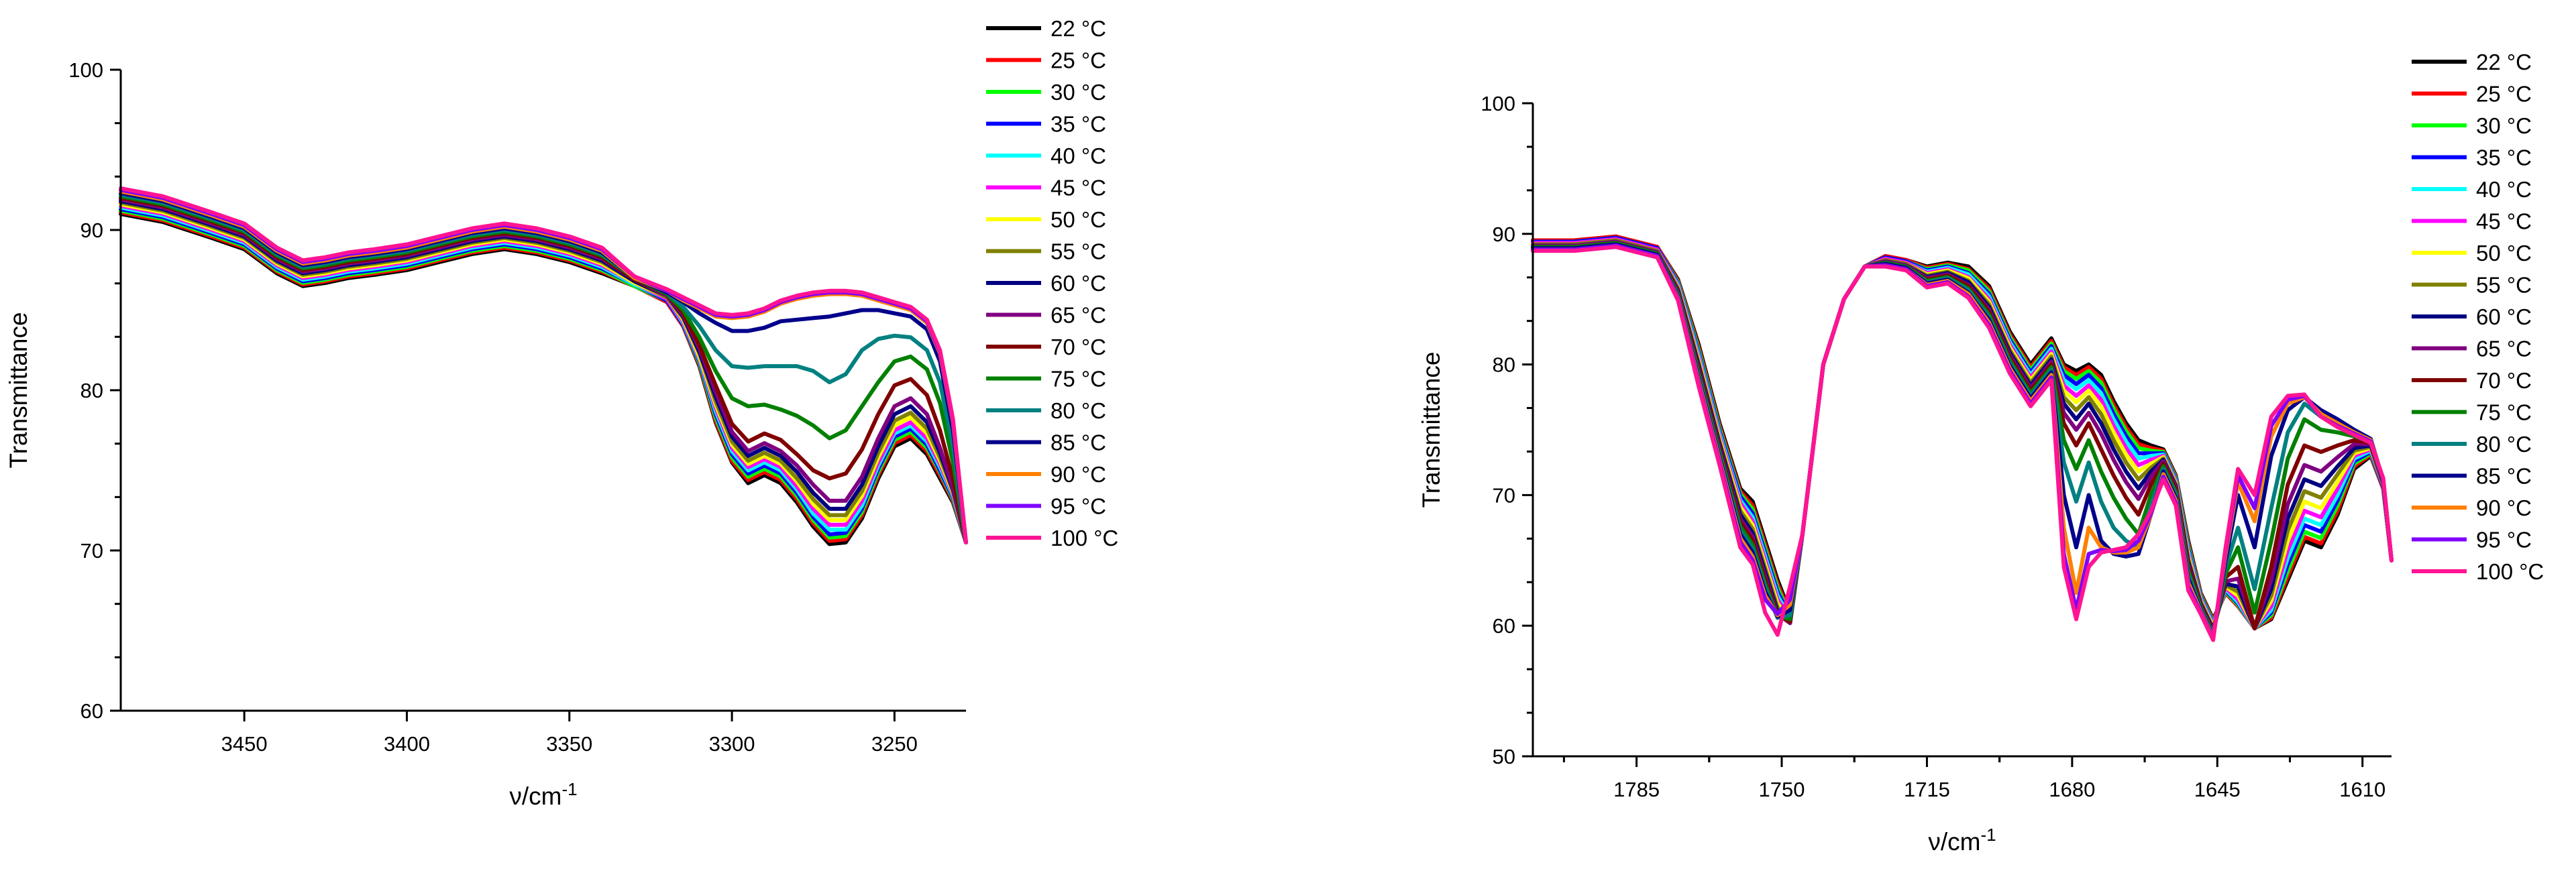  Describe the element at coordinates (2504, 125) in the screenshot. I see `chart1.legend-label-30 °C: 30 °C` at that location.